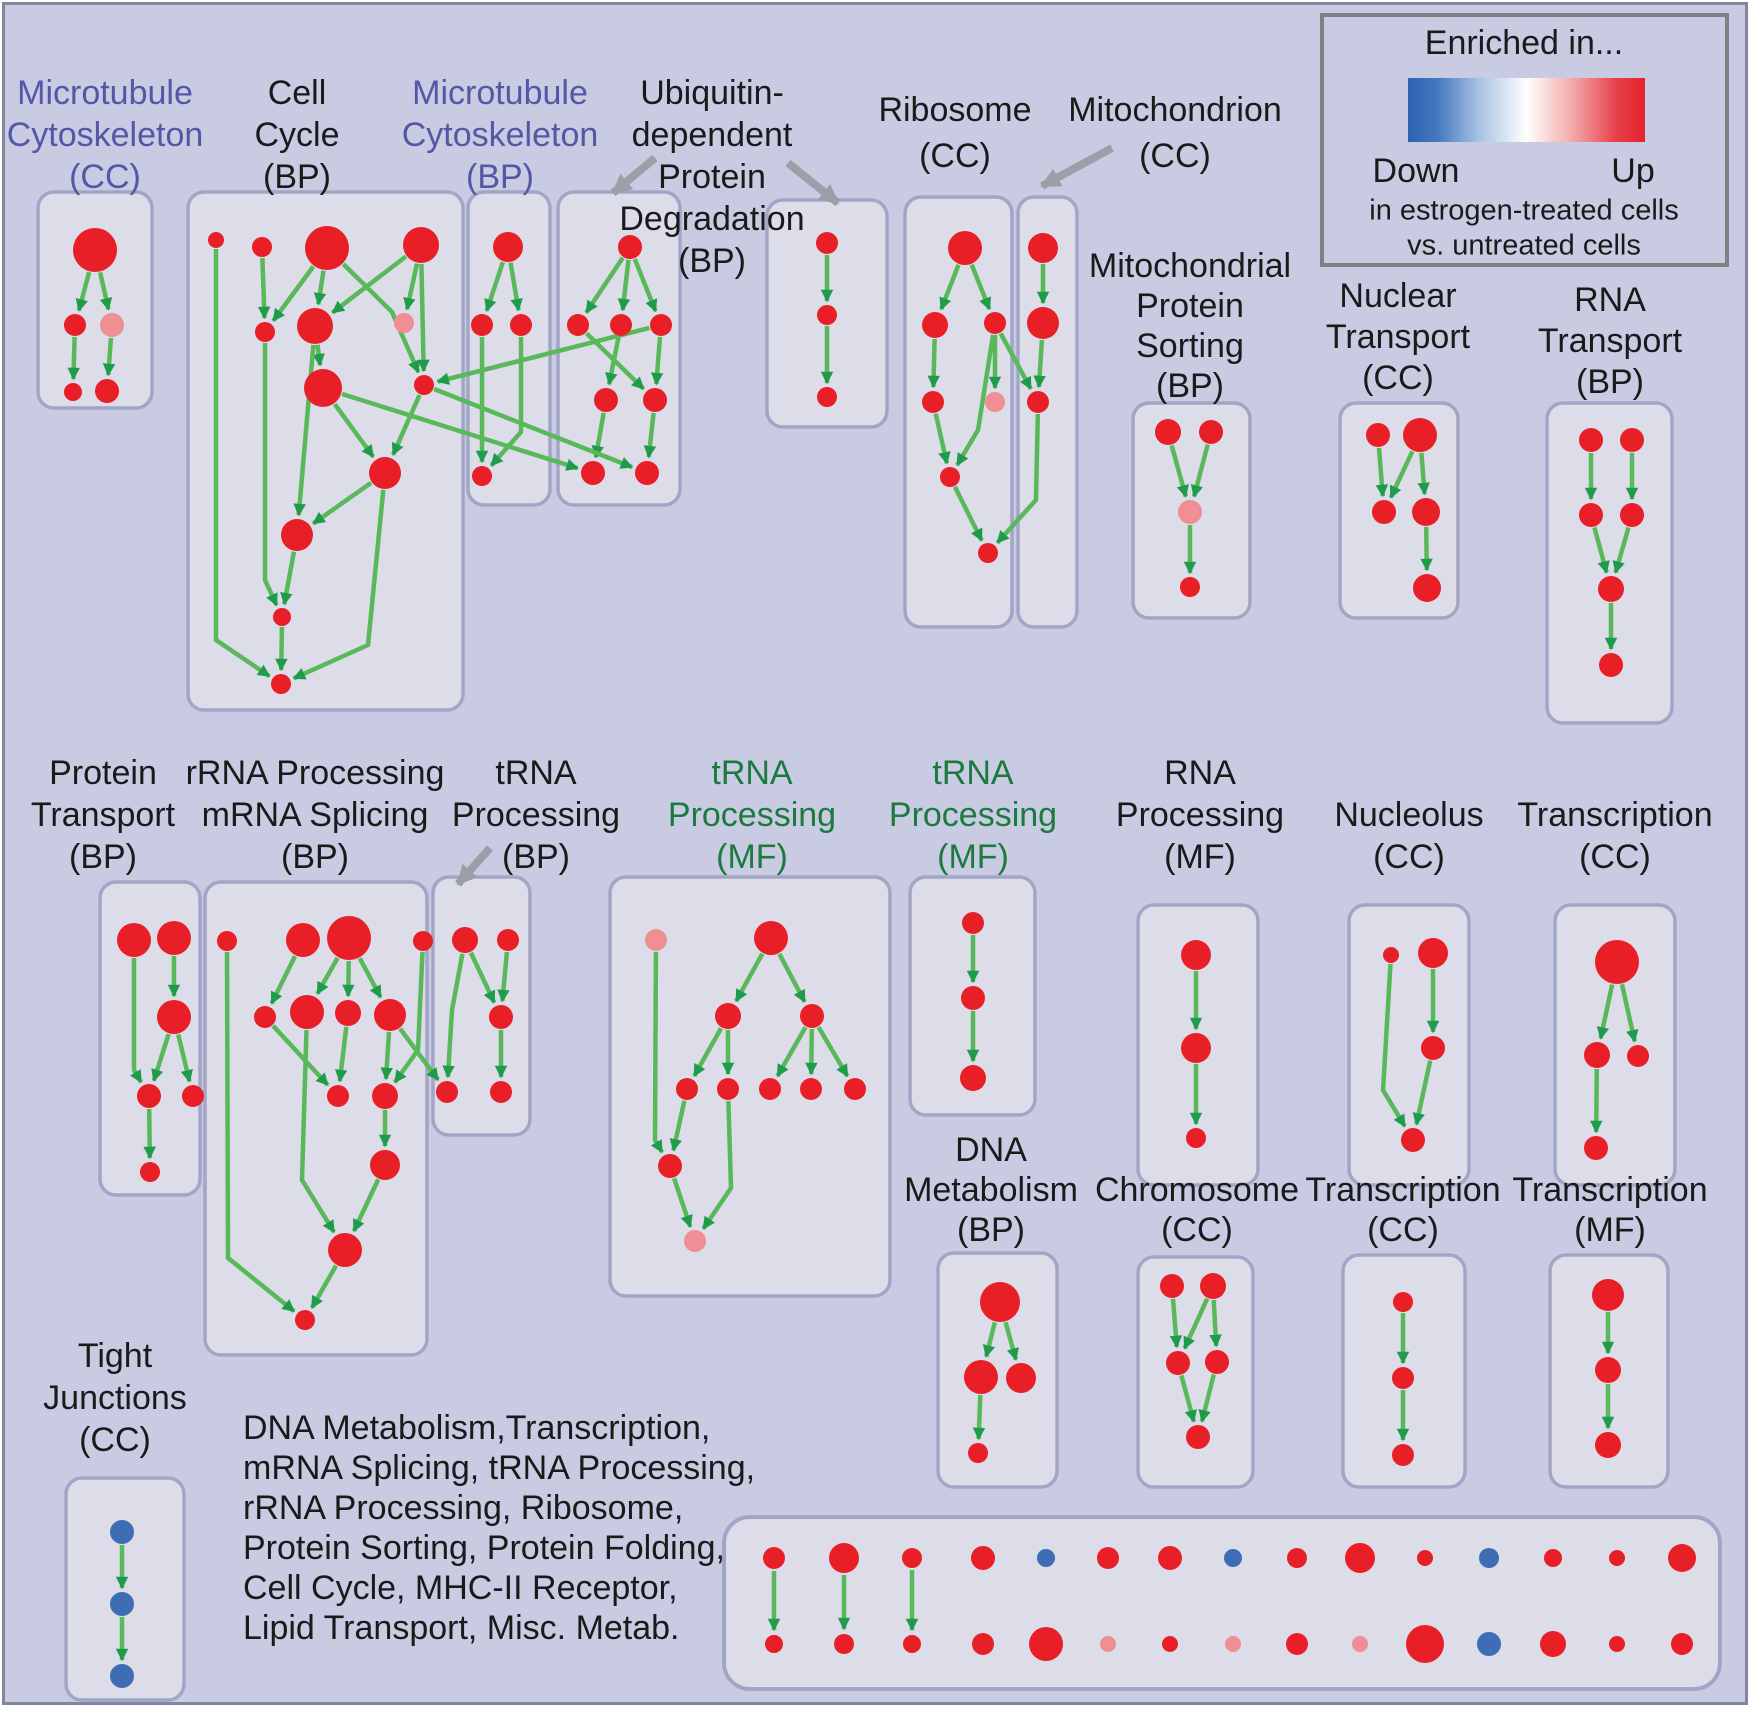 The image size is (1750, 1715). I want to click on microtubule-cytoskeleton-bp-label-line-1: Cytoskeleton, so click(500, 135).